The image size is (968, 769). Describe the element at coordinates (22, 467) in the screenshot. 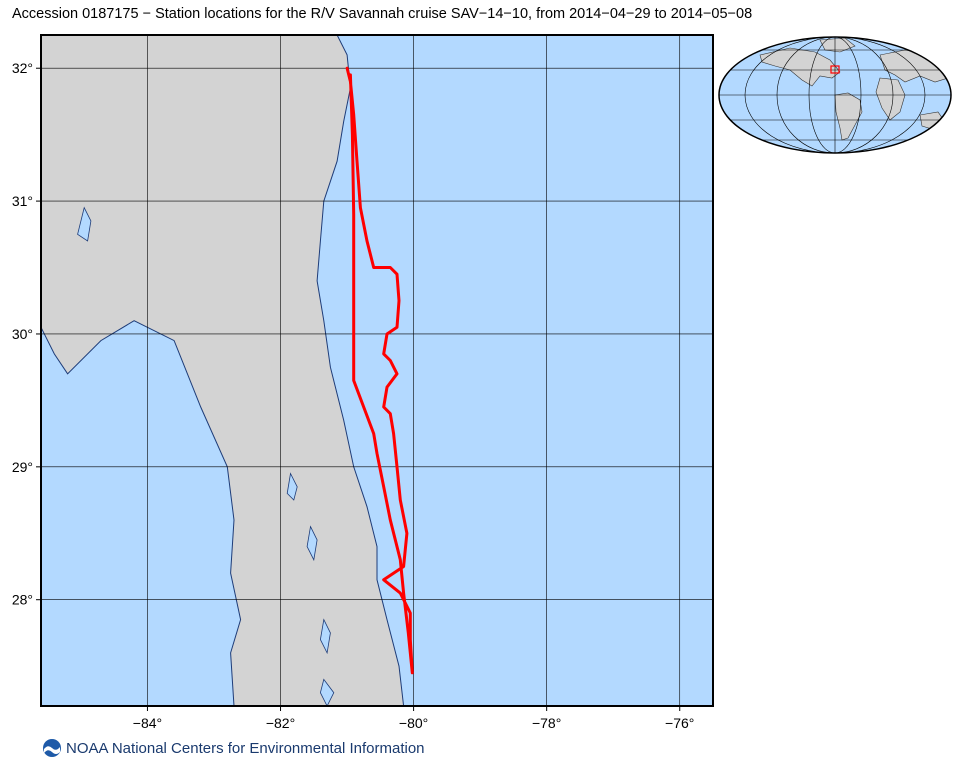

I see `tick-label-lat: 29°` at that location.